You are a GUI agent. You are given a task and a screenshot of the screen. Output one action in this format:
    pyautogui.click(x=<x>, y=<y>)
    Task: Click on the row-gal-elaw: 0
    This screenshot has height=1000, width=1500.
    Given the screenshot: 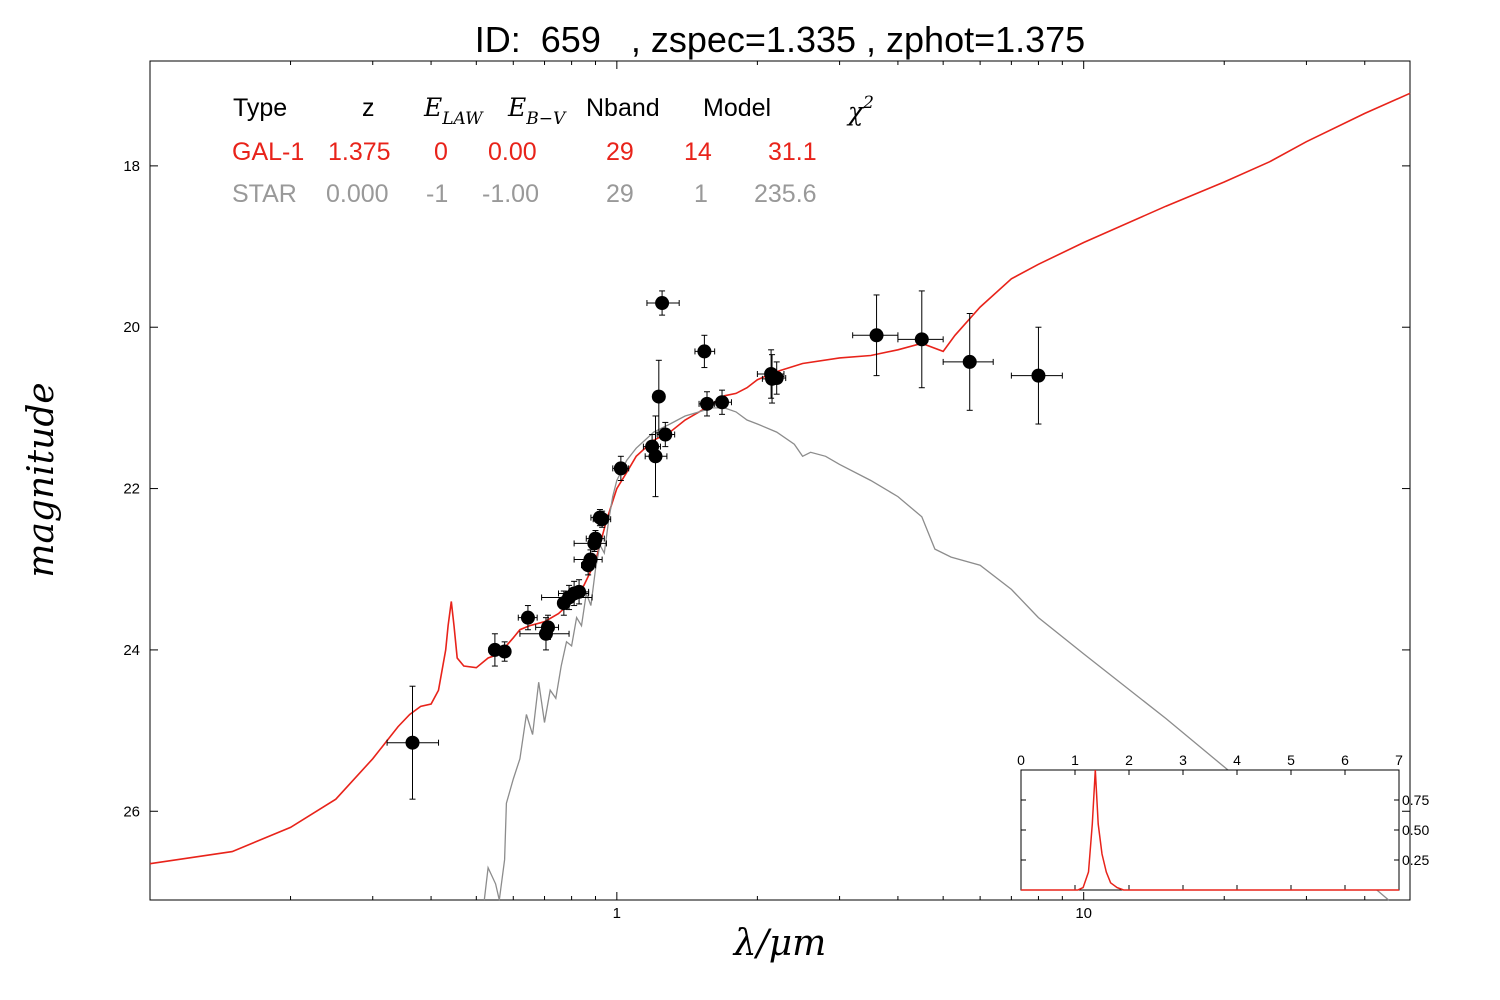 What is the action you would take?
    pyautogui.click(x=441, y=152)
    